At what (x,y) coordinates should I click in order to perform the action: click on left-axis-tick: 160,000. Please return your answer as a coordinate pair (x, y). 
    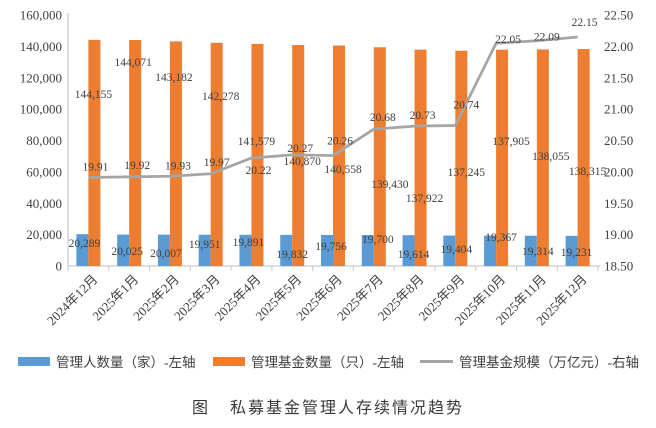
    Looking at the image, I should click on (41, 15).